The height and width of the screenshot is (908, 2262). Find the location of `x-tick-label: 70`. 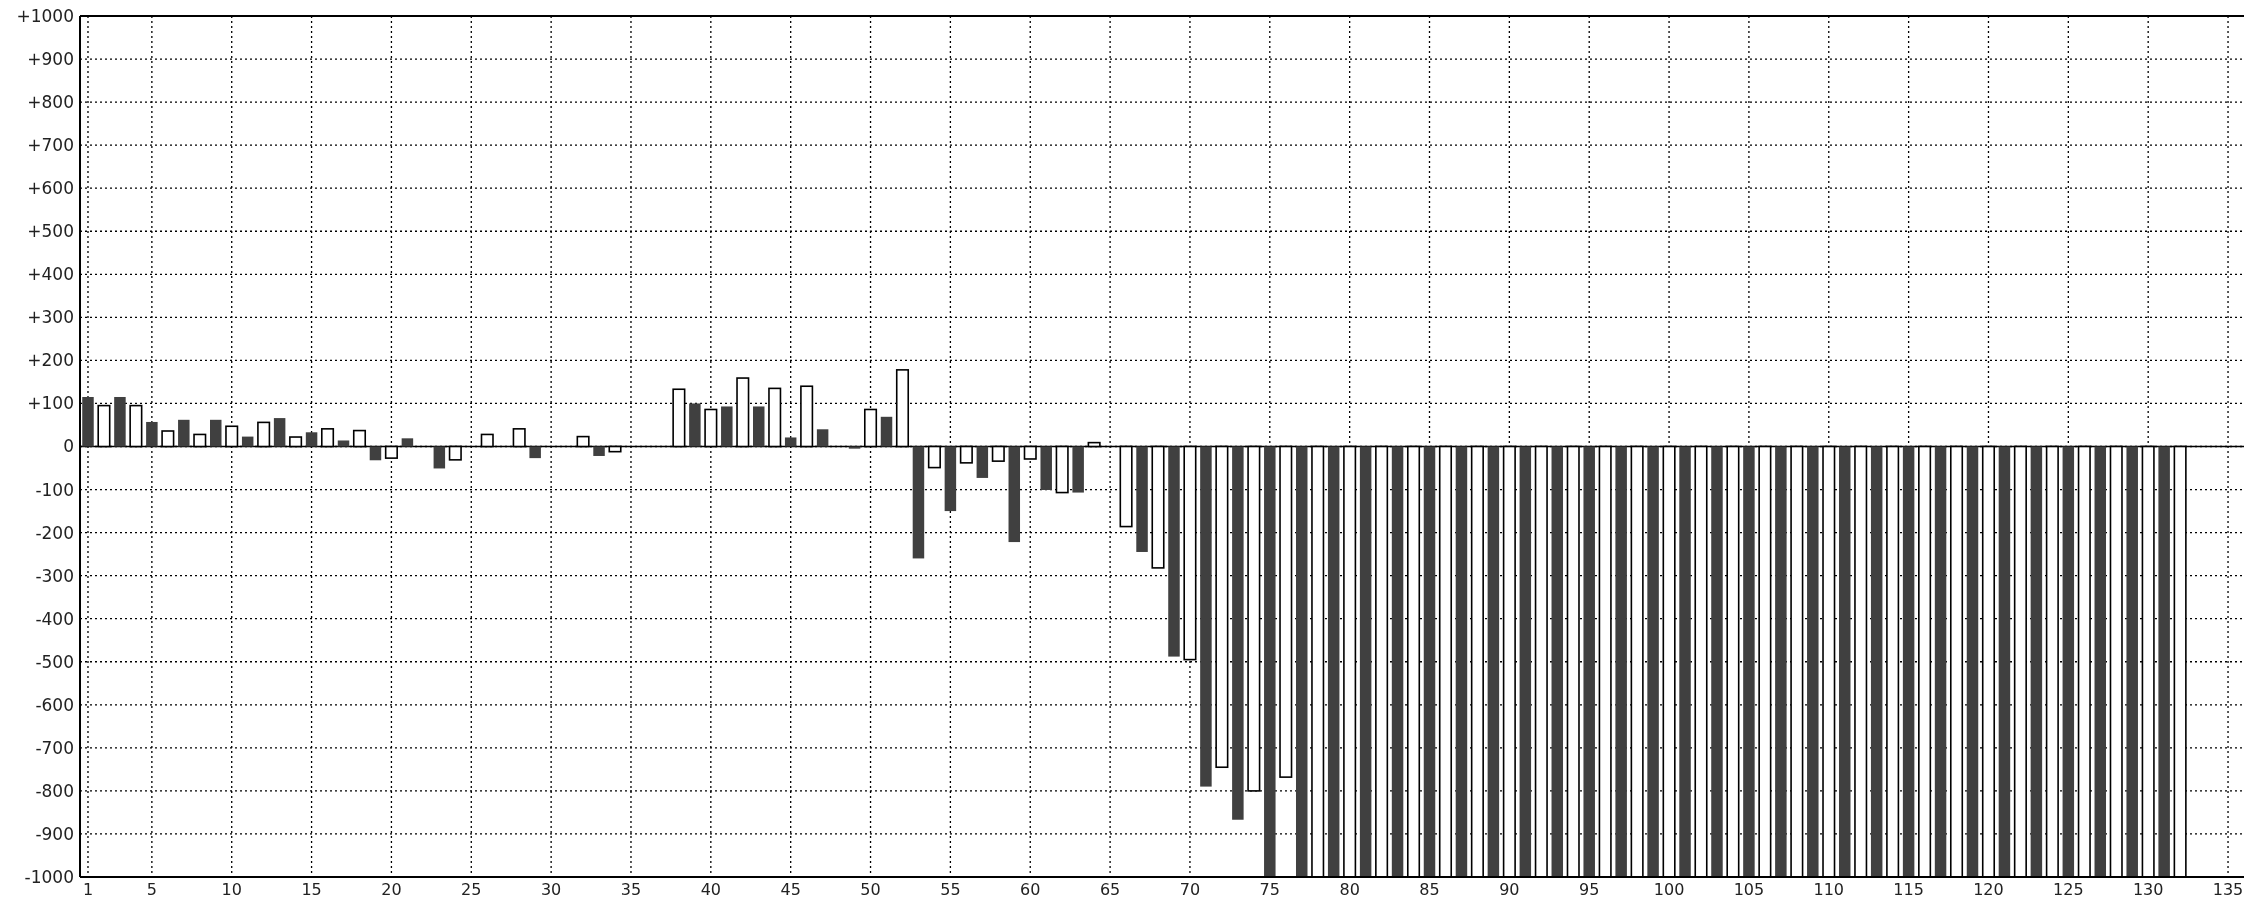

x-tick-label: 70 is located at coordinates (1190, 889).